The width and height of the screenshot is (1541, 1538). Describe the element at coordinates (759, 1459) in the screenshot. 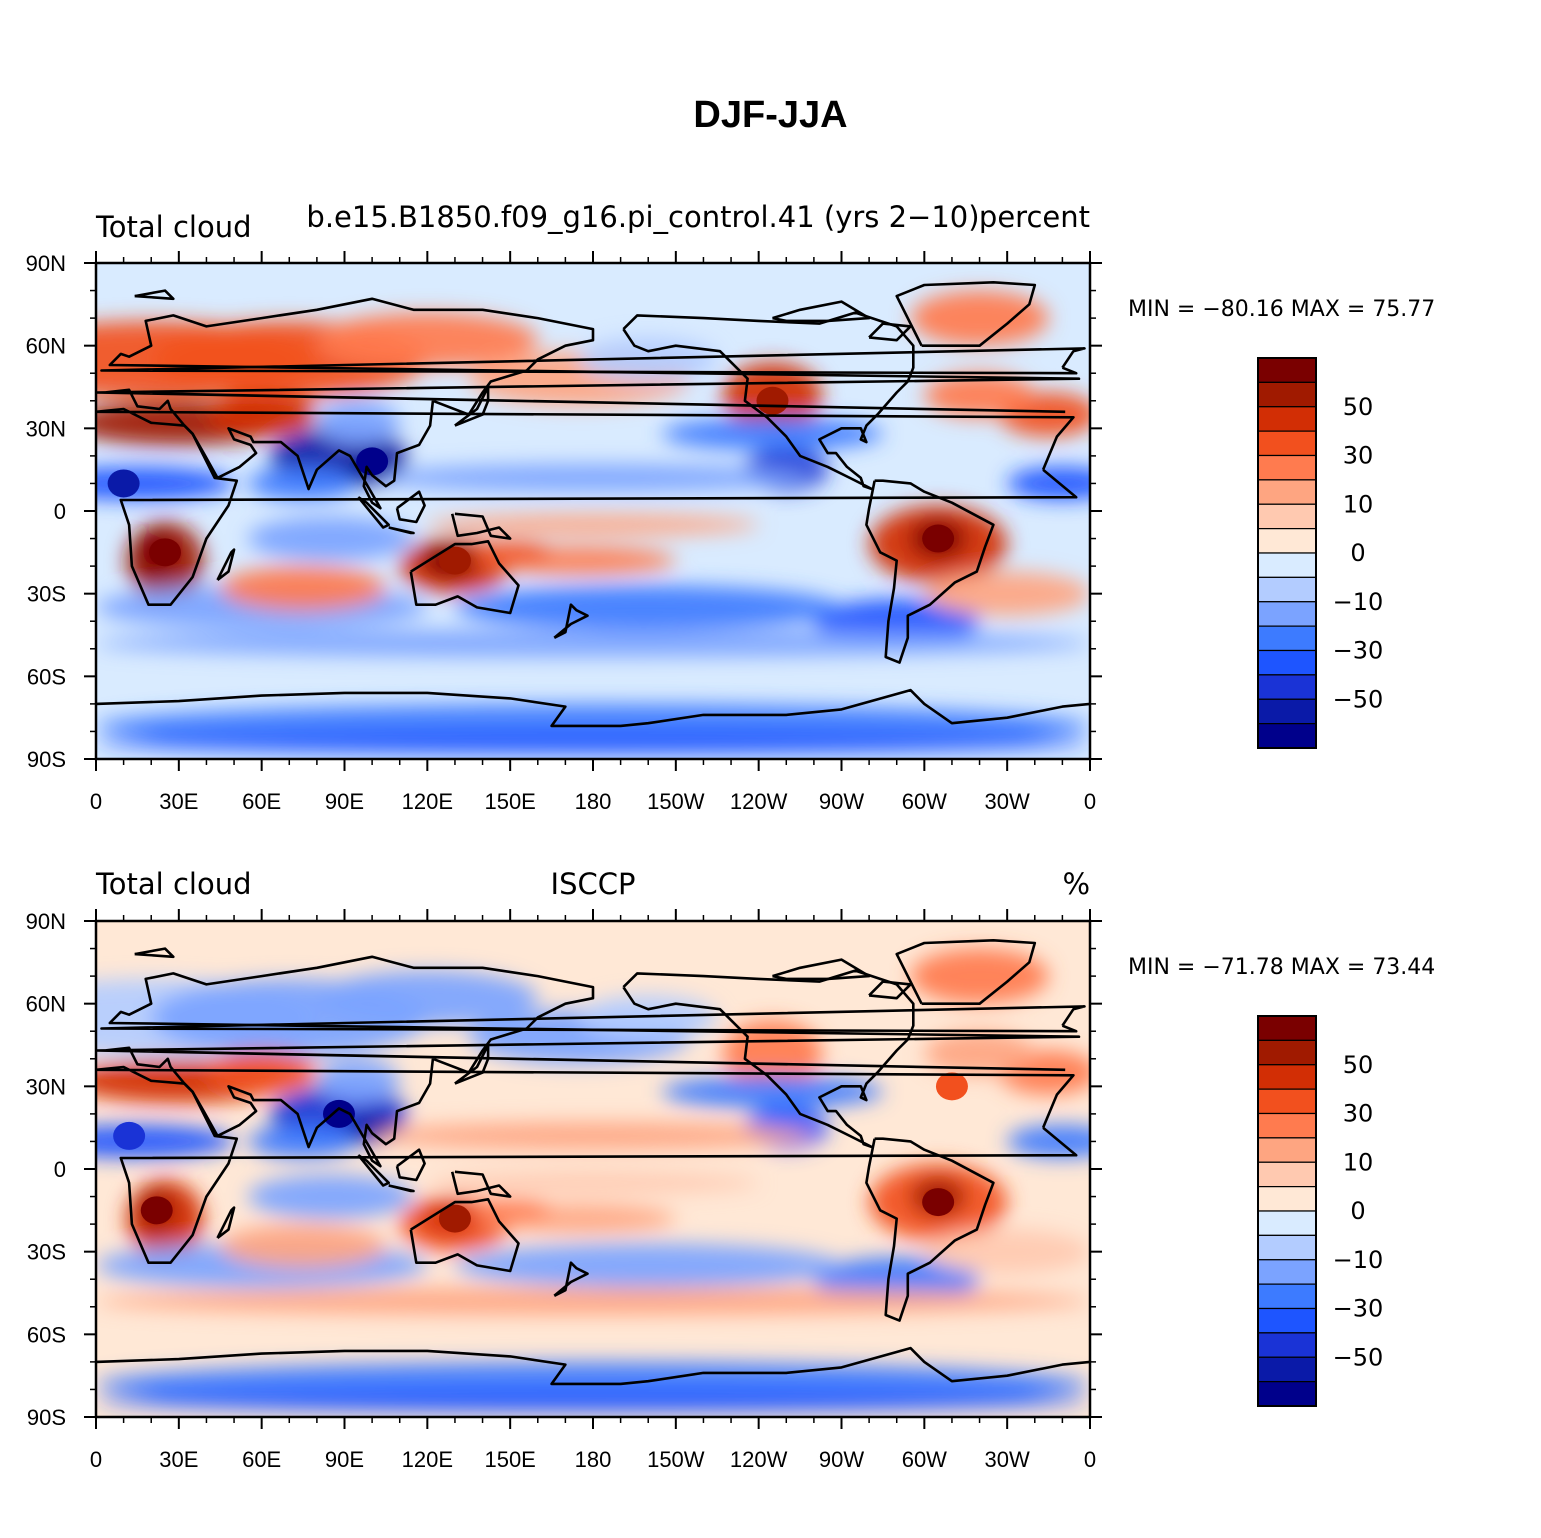

I see `x-tick-label: 120W` at that location.